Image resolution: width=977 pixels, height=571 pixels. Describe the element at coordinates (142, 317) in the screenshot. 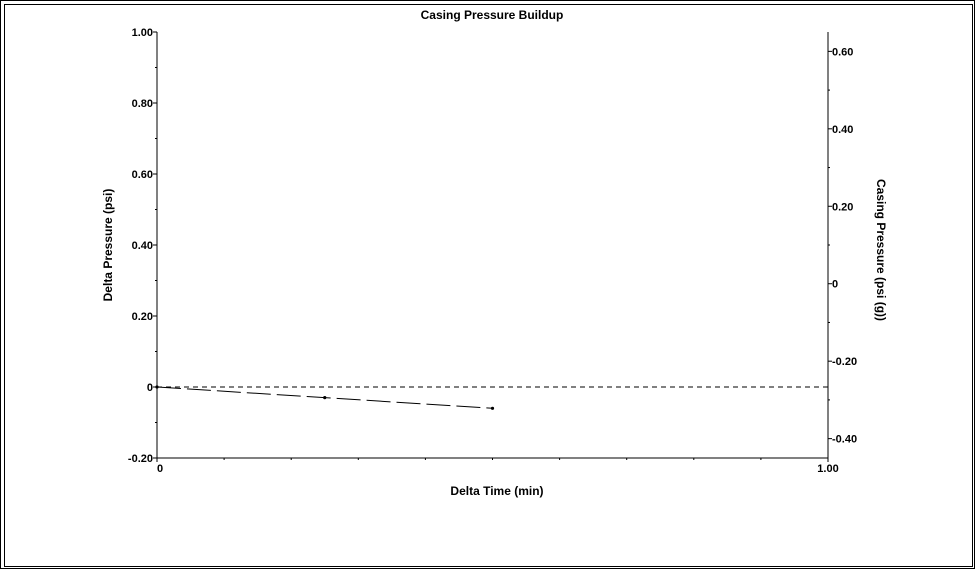

I see `y-tick-label: 0.20` at that location.